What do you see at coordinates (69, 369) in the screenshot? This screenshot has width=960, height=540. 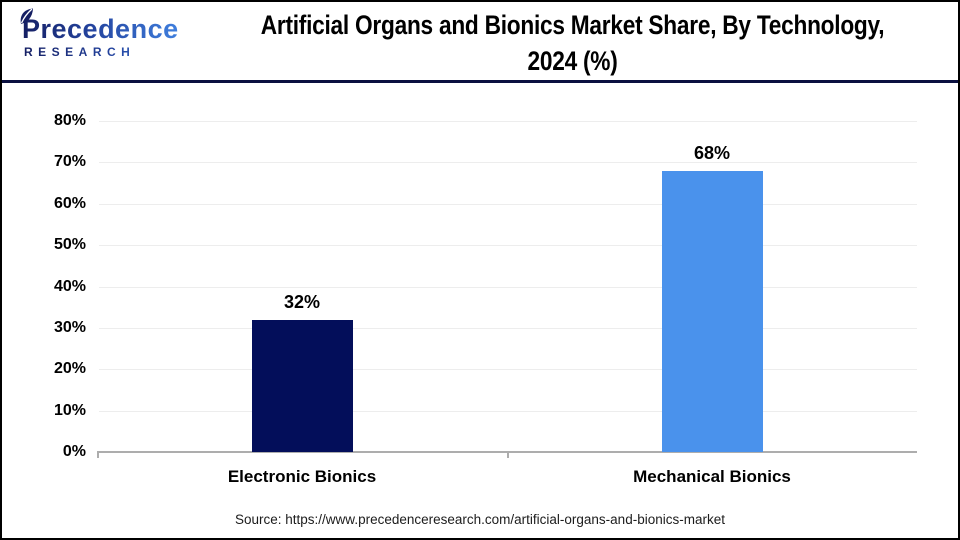 I see `y-tick-label-20%: 20%` at bounding box center [69, 369].